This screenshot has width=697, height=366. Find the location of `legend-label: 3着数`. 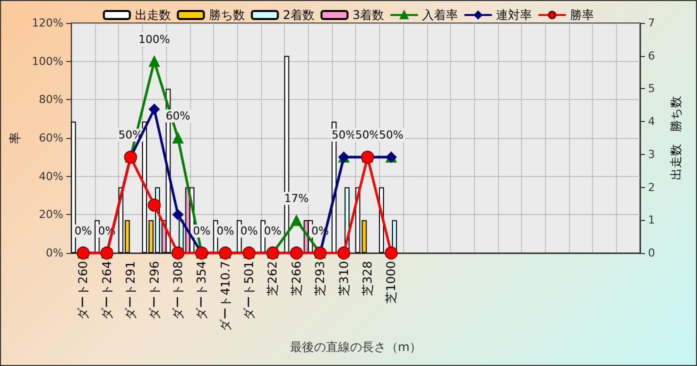

legend-label: 3着数 is located at coordinates (368, 15).